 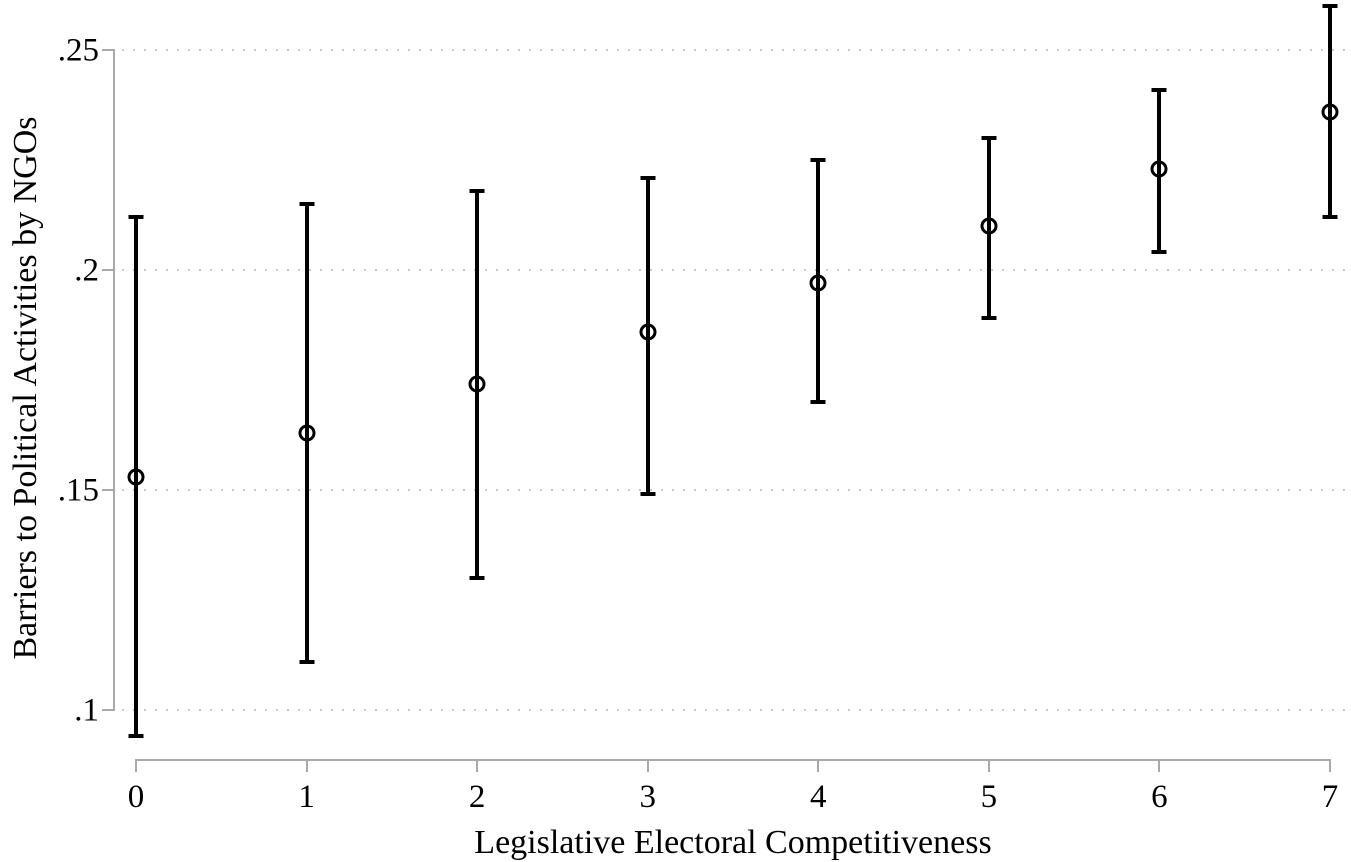 What do you see at coordinates (78, 490) in the screenshot?
I see `y-tick-label: .15` at bounding box center [78, 490].